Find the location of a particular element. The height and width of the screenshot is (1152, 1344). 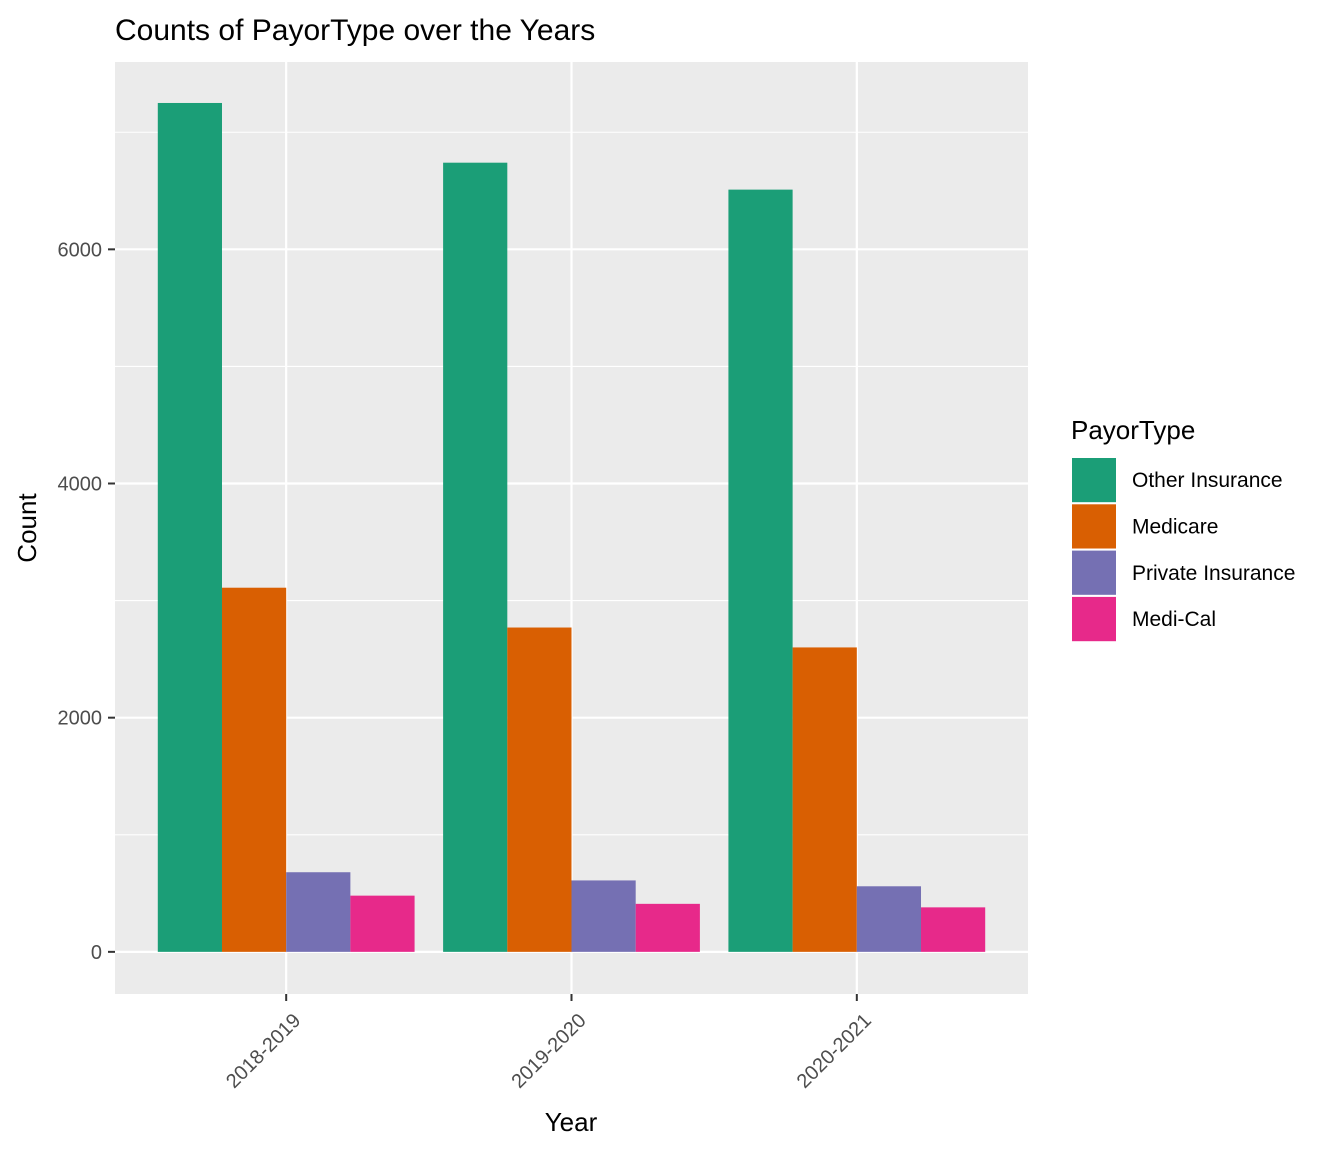

legend-label: Medi-Cal is located at coordinates (1174, 619).